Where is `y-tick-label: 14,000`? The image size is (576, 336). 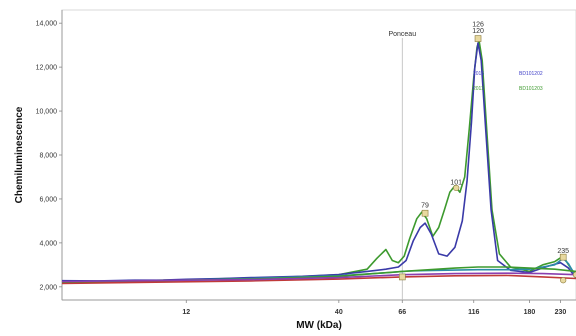
y-tick-label: 14,000 is located at coordinates (47, 24).